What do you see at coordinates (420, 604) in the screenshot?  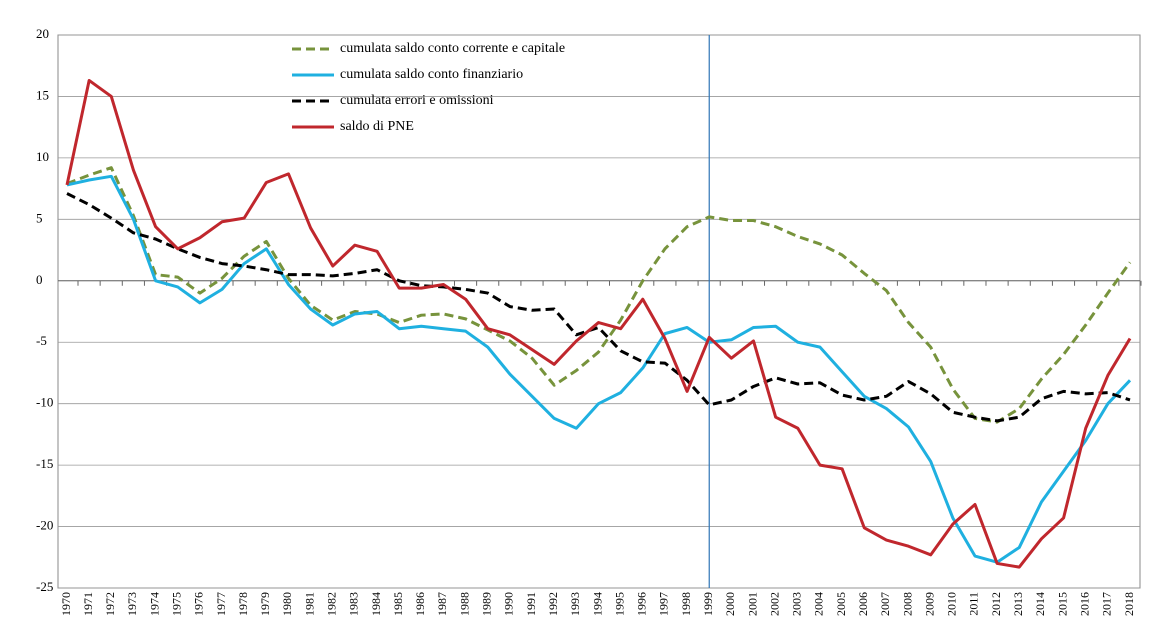 I see `x-tick-label: 1986` at bounding box center [420, 604].